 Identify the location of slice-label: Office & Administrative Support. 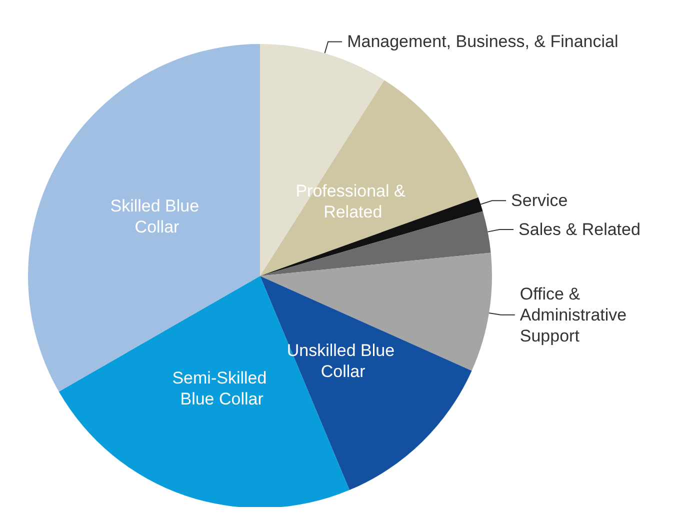
(576, 315).